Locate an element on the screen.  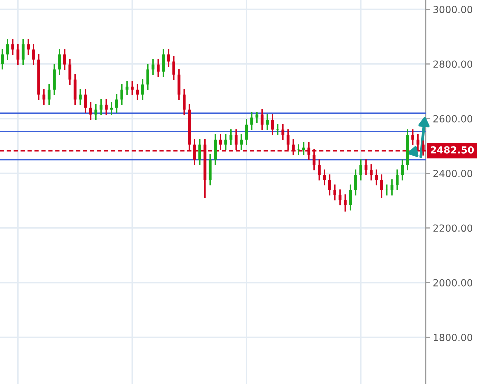
ref-line-label: 2482.50 is located at coordinates (452, 150).